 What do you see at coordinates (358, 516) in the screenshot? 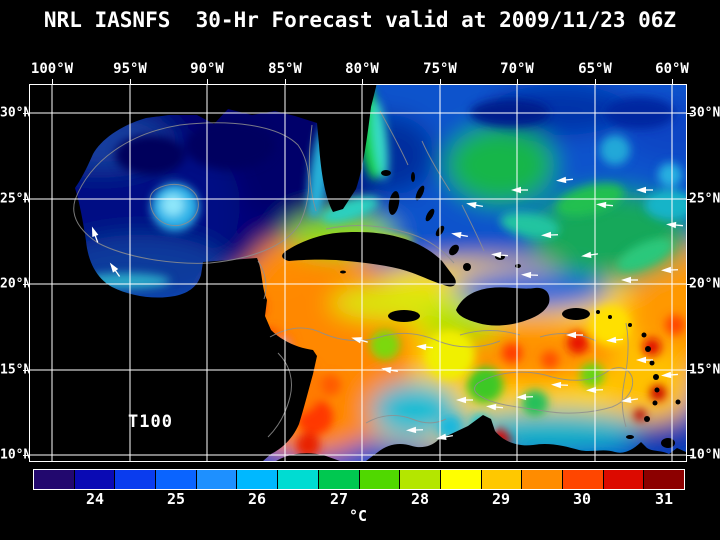
I see `colorbar-unit: °C` at bounding box center [358, 516].